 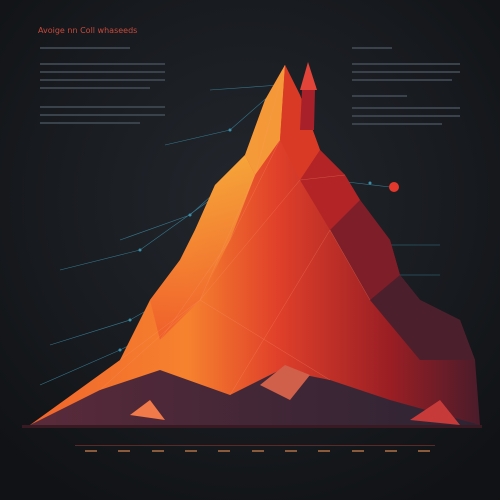 What do you see at coordinates (252, 426) in the screenshot?
I see `baseline` at bounding box center [252, 426].